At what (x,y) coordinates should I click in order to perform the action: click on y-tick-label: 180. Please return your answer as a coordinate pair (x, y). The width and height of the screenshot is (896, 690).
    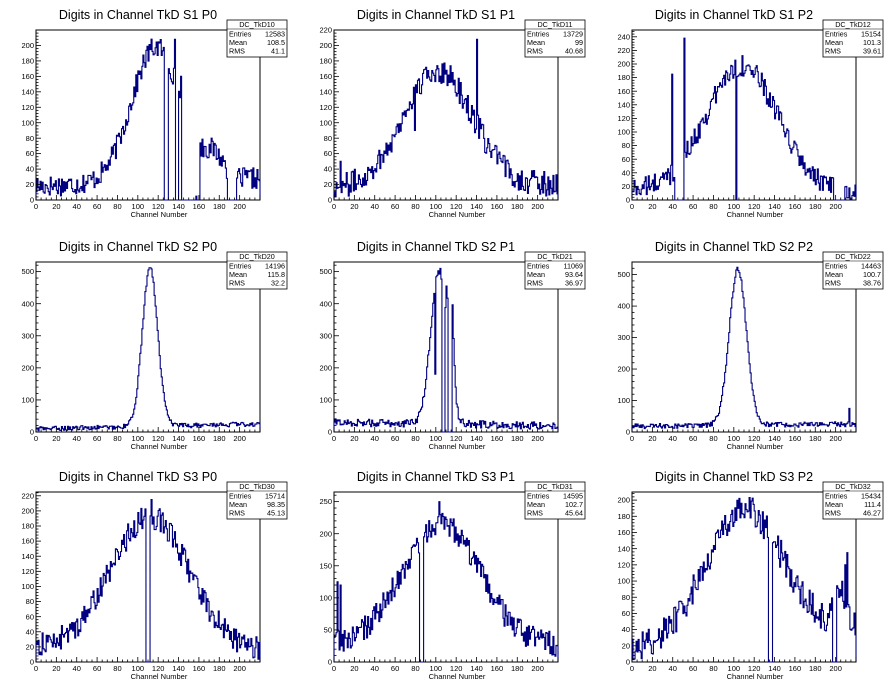
    Looking at the image, I should click on (623, 516).